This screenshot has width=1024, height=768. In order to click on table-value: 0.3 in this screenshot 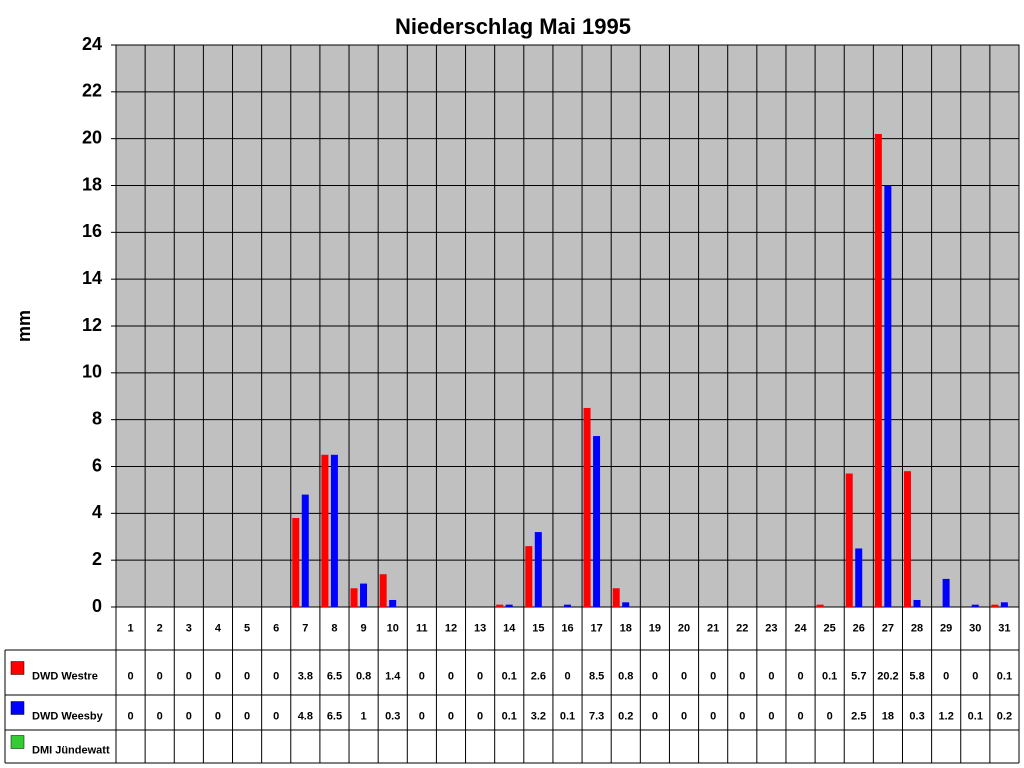, I will do `click(392, 716)`.